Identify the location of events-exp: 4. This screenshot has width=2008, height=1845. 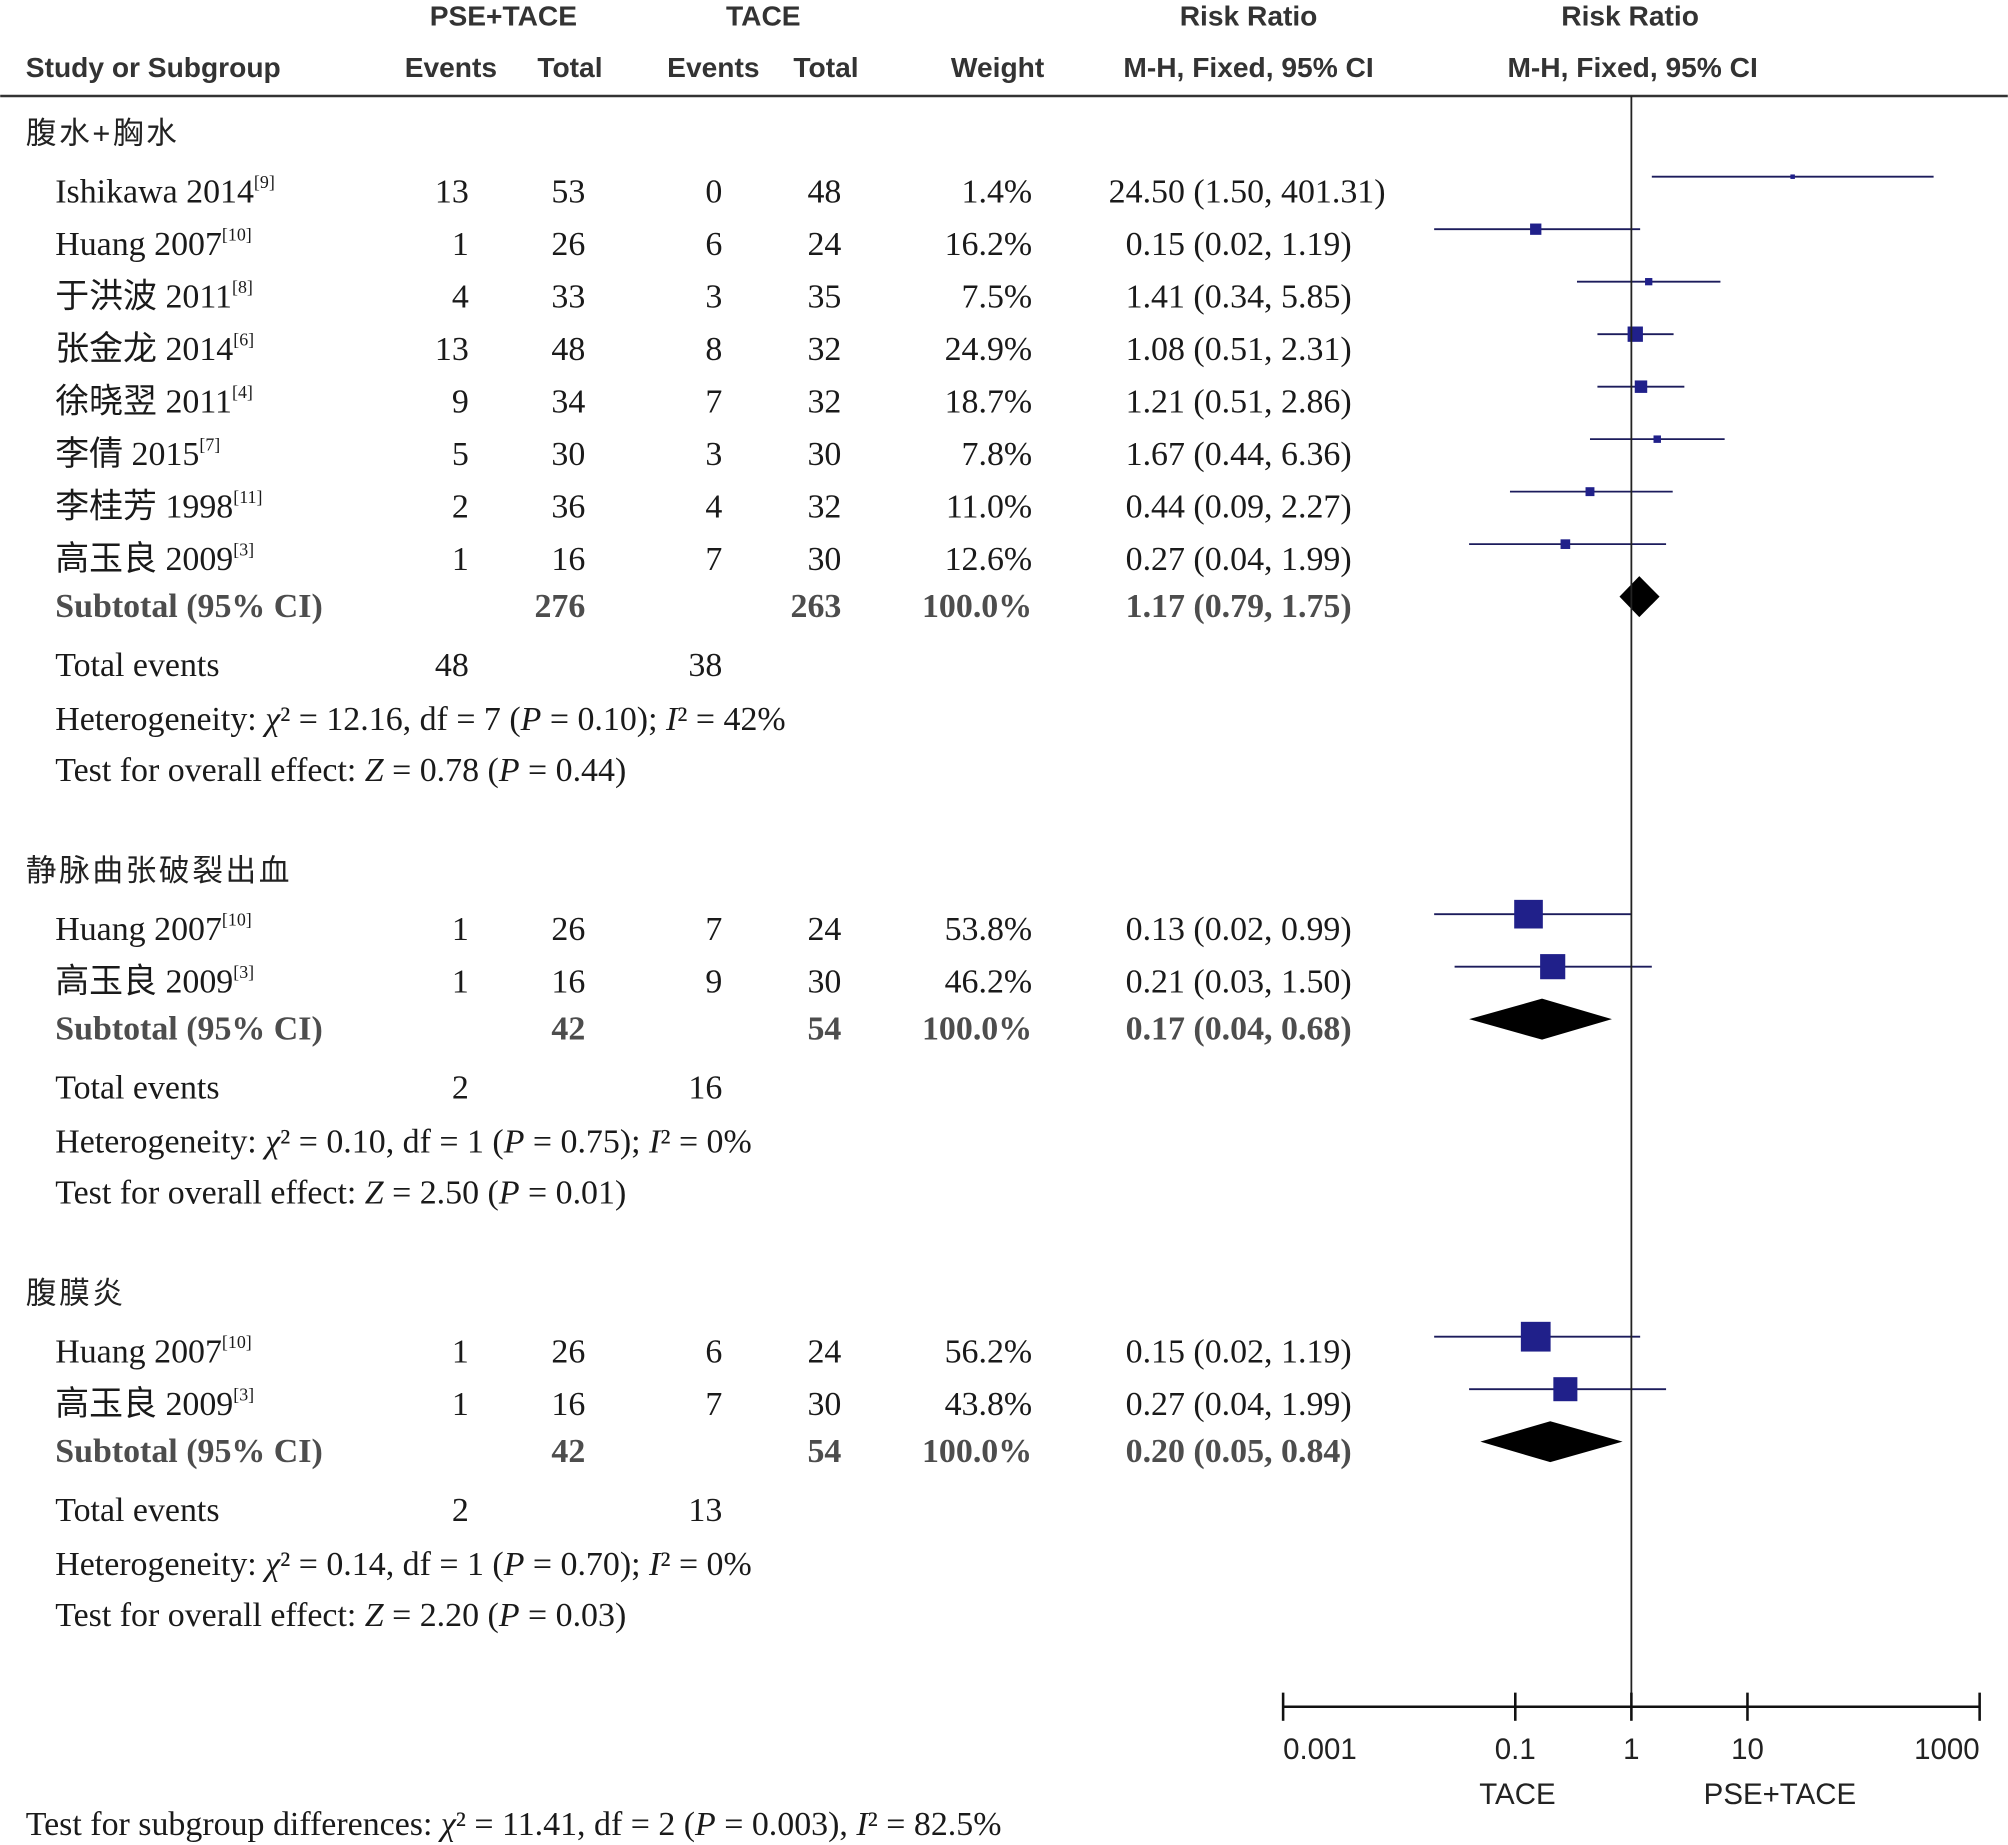
(460, 296).